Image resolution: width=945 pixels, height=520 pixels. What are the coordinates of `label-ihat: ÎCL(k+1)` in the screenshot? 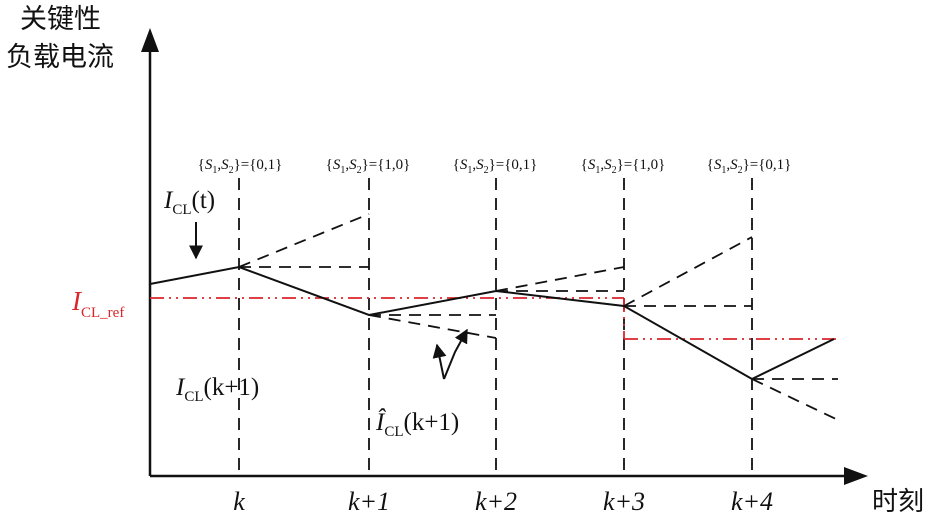 It's located at (417, 424).